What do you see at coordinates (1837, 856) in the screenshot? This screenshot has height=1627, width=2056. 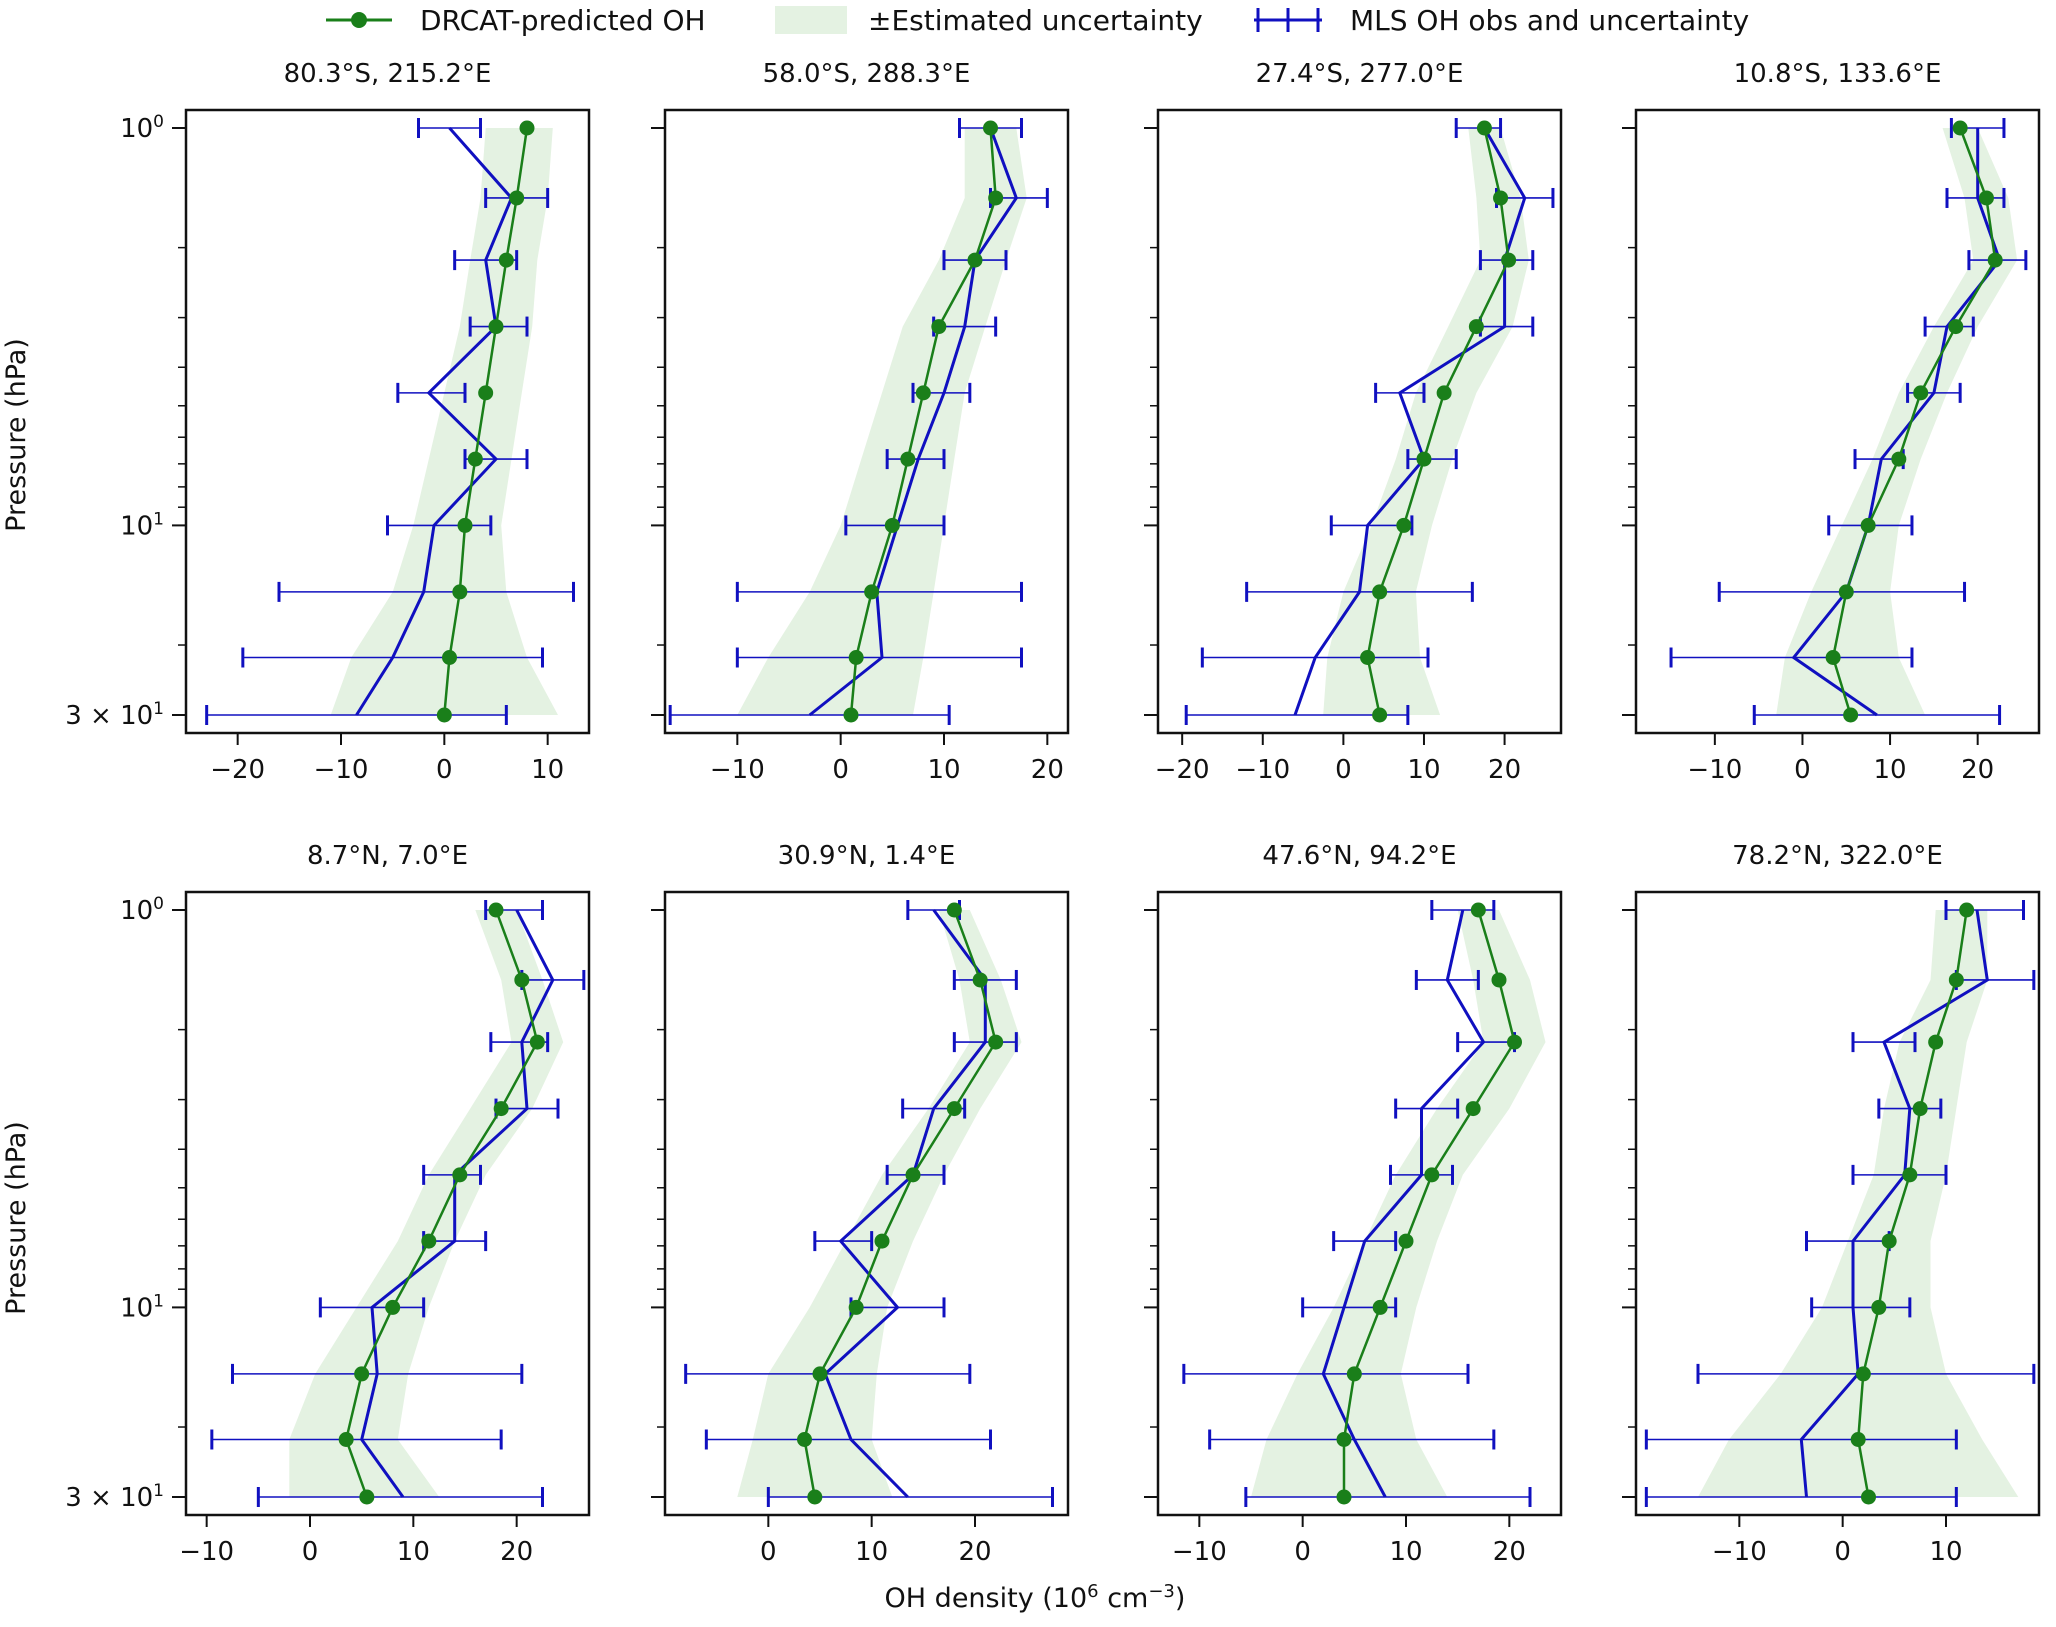 I see `panel-title: 78.2°N, 322.0°E` at bounding box center [1837, 856].